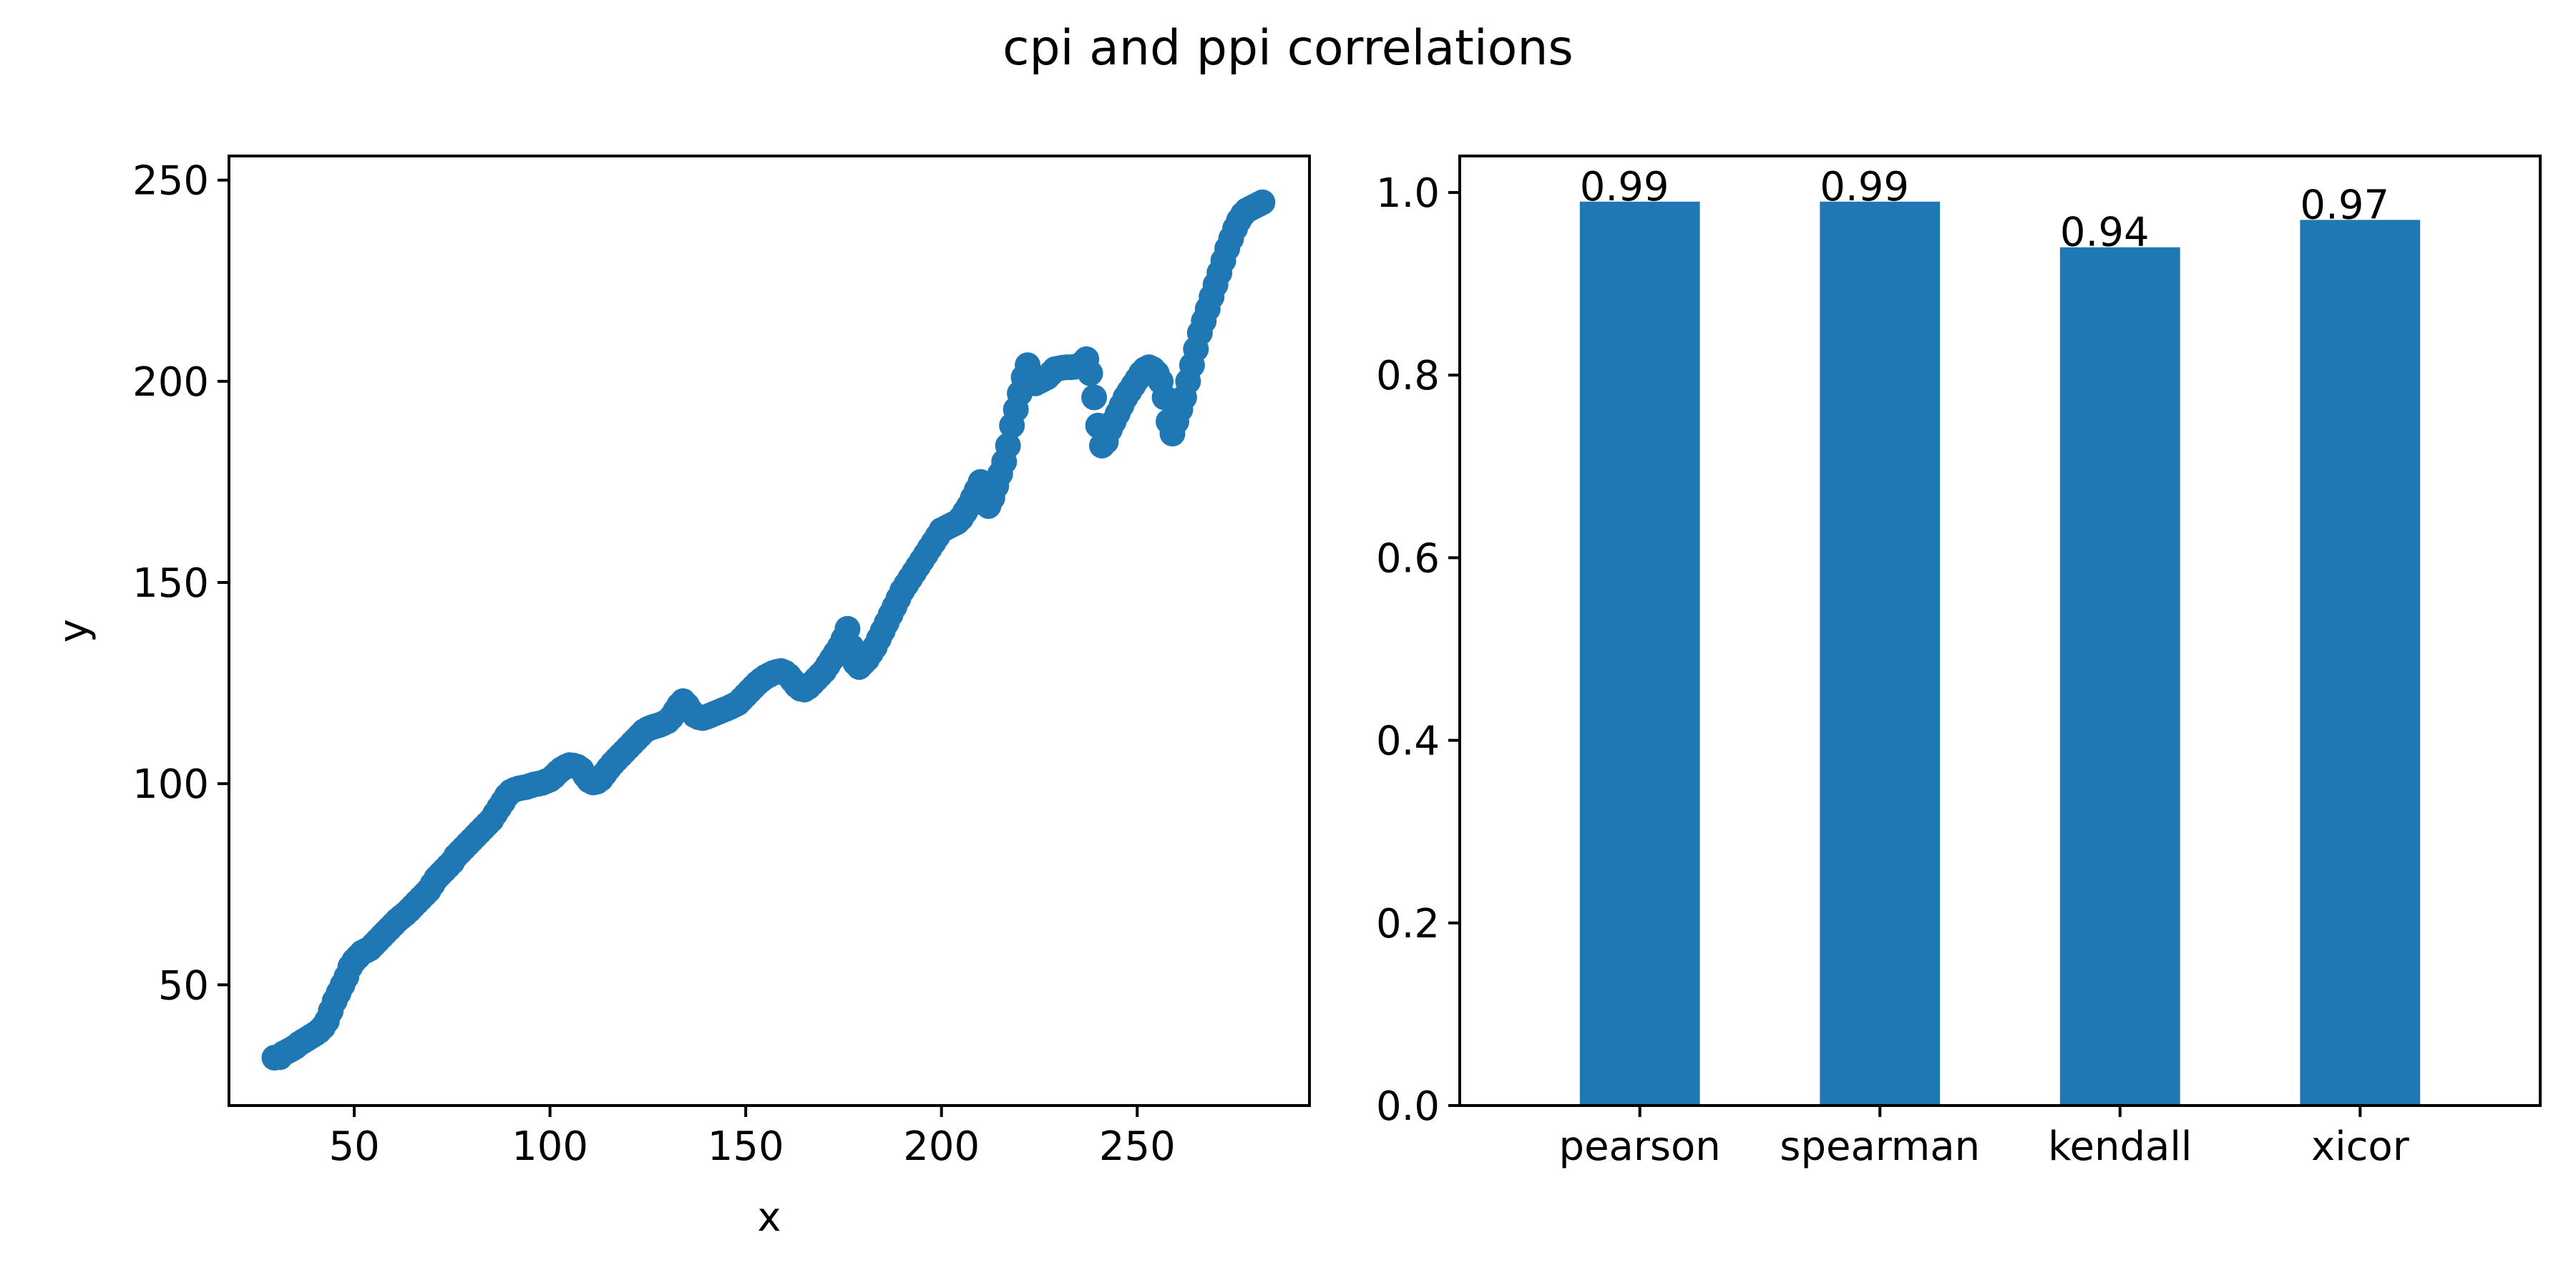  I want to click on bar-y-tick-label: 0.0, so click(1408, 1106).